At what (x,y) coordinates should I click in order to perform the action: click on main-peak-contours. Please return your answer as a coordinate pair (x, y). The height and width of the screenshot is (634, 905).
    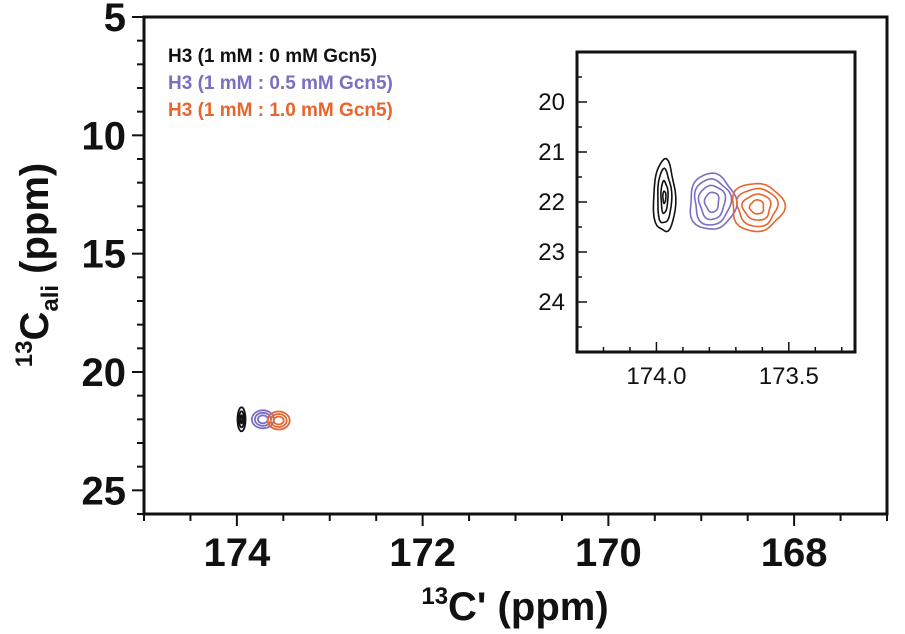
    Looking at the image, I should click on (263, 419).